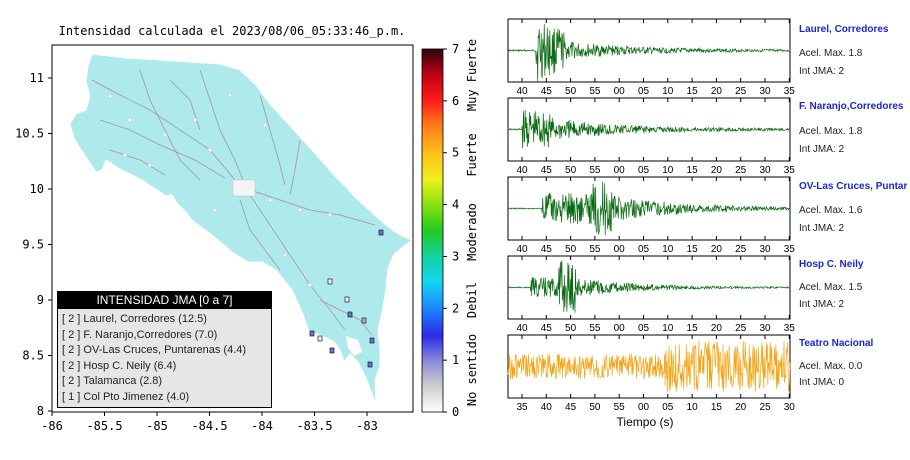 This screenshot has width=910, height=460. I want to click on legend-item: [ 2 ] Laurel, Corredores (12.5), so click(134, 319).